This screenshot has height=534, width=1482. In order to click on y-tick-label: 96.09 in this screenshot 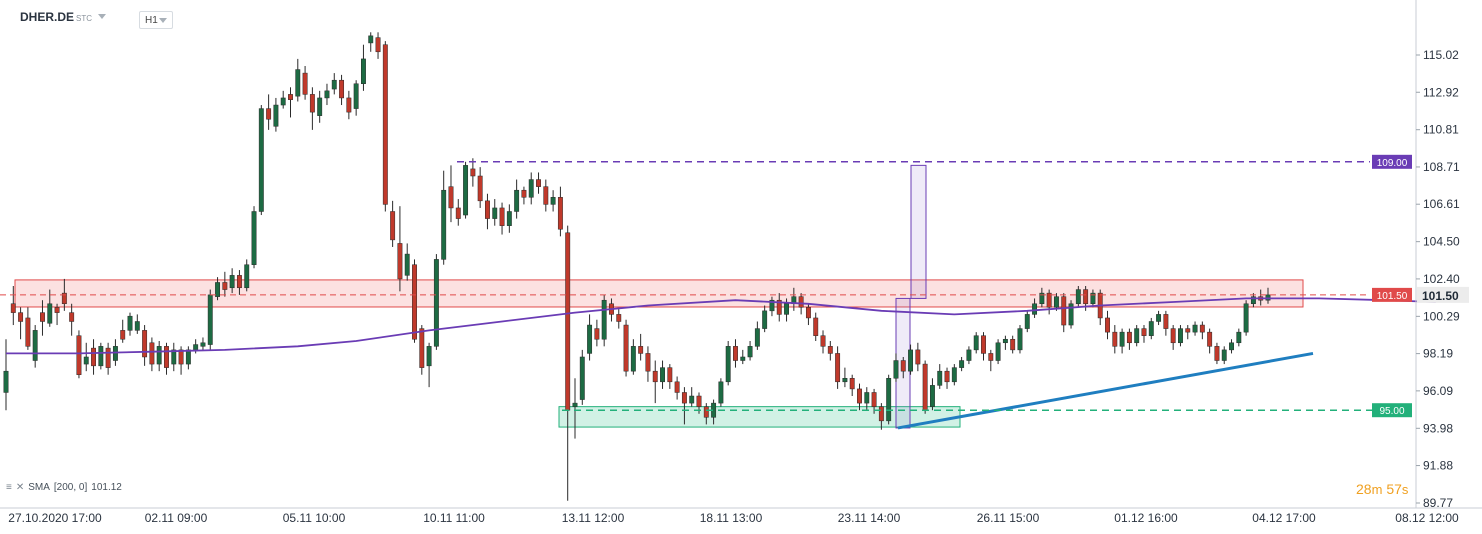, I will do `click(1438, 391)`.